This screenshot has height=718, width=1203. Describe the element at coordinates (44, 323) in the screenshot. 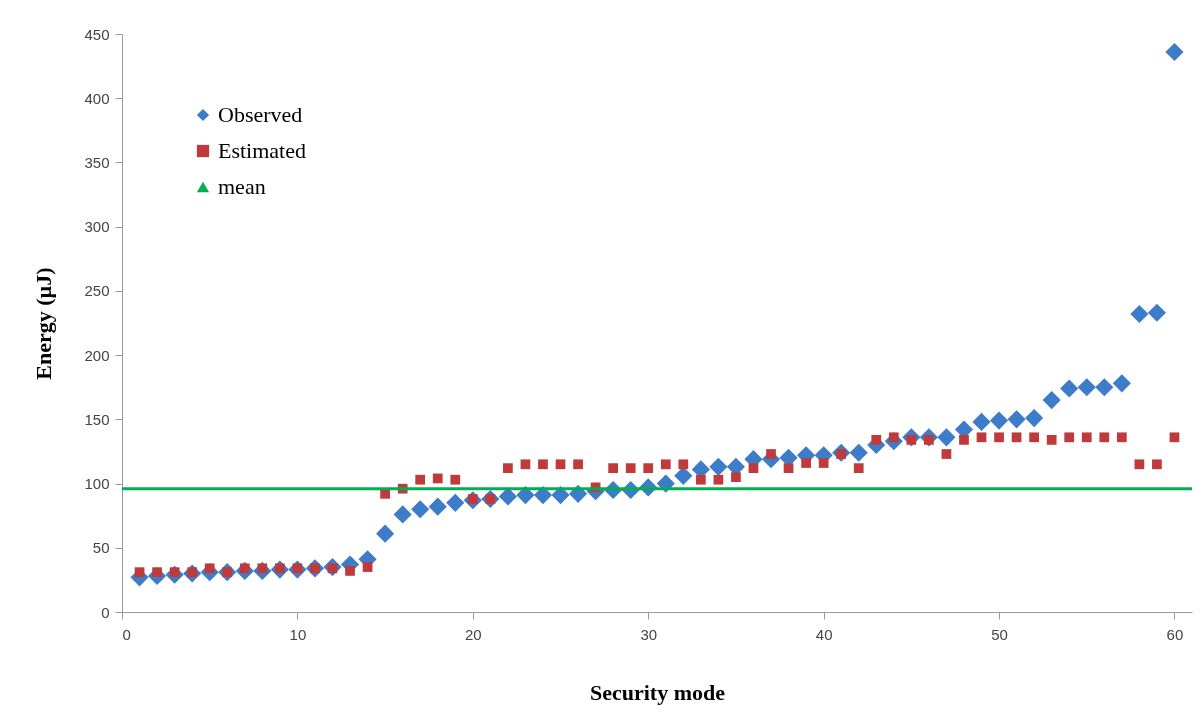

I see `y-axis-title: Energy (µJ)` at that location.